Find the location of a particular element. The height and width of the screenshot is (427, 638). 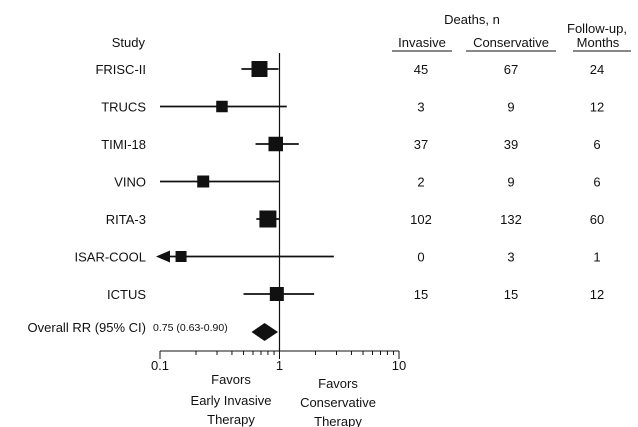

favors-left-annotation: Favors Early Invasive Therapy is located at coordinates (231, 399).